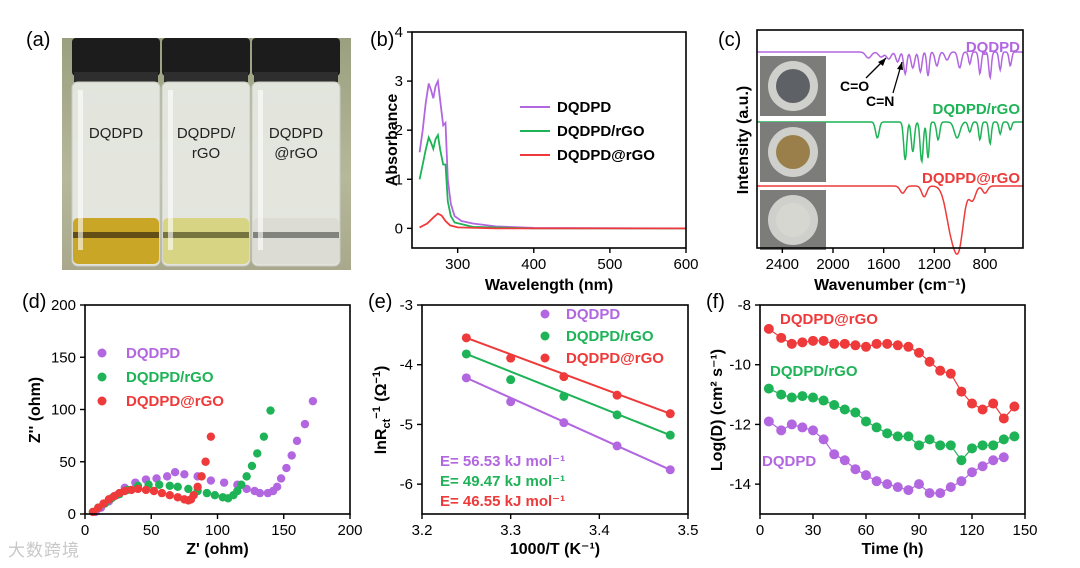  What do you see at coordinates (782, 264) in the screenshot?
I see `x-tick-label: 2400` at bounding box center [782, 264].